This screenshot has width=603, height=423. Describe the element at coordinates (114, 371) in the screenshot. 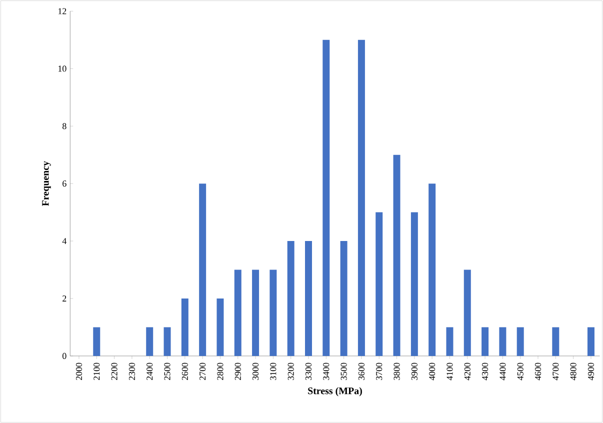

I see `x-tick-label: 2200` at that location.